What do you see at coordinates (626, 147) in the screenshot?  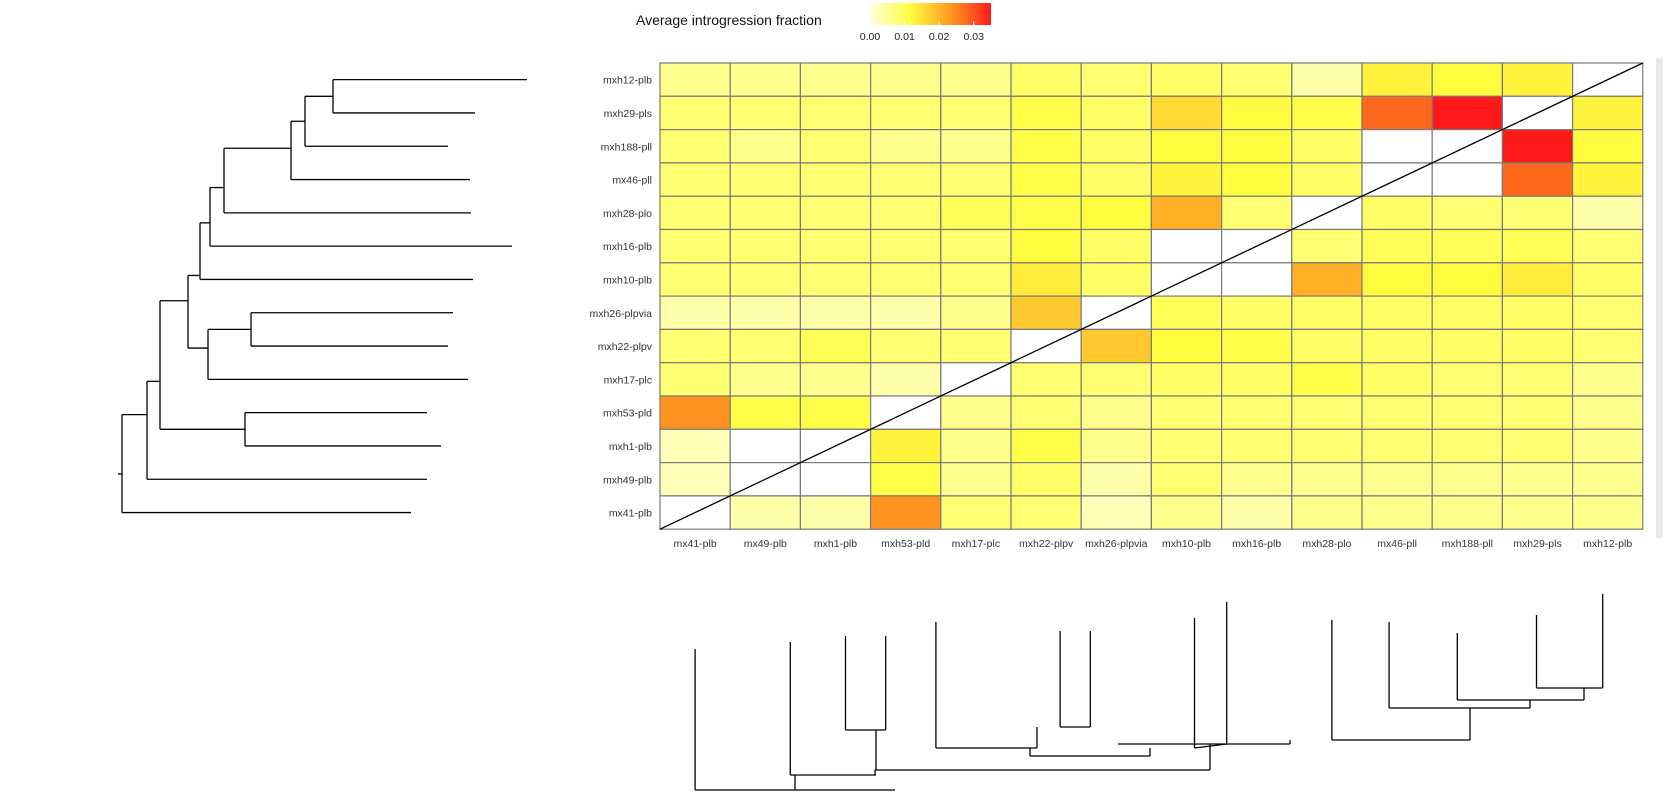 I see `row-label: mxh188-pll` at bounding box center [626, 147].